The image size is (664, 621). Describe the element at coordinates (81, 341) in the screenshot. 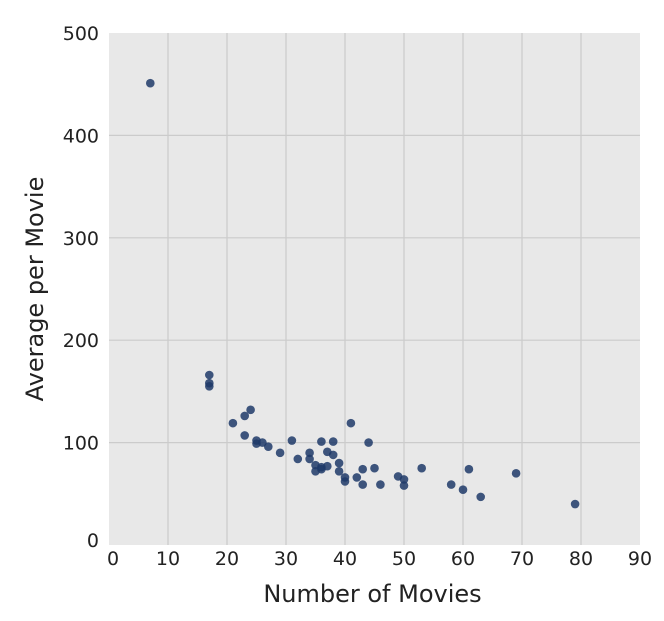

I see `y-tick-label: 200` at that location.